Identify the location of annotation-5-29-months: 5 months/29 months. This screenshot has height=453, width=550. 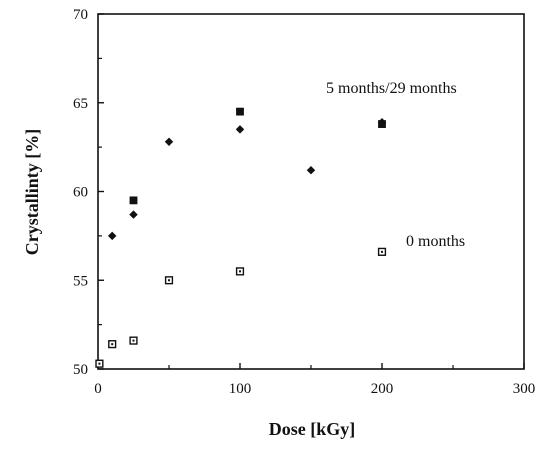
(391, 88).